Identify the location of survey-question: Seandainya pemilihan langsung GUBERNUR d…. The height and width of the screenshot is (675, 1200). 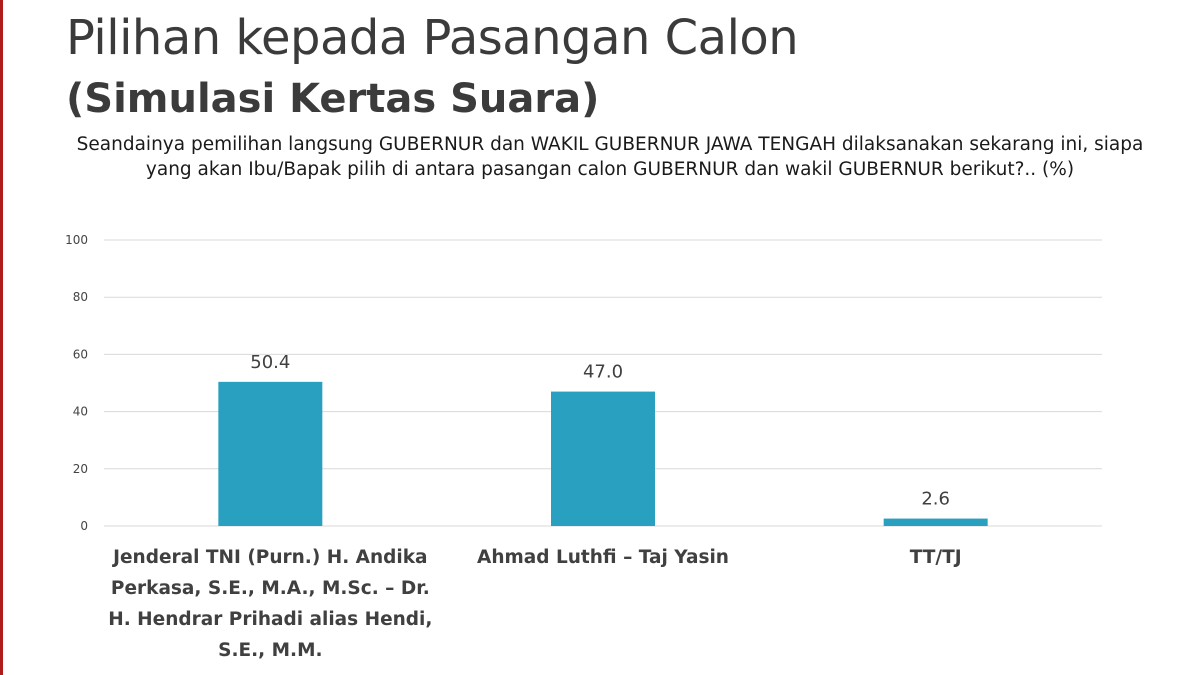
(610, 157).